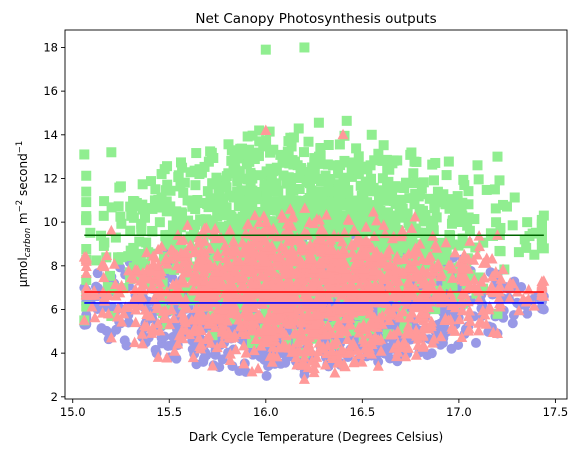 This screenshot has width=576, height=453. What do you see at coordinates (556, 412) in the screenshot?
I see `x-tick-label: 17.5` at bounding box center [556, 412].